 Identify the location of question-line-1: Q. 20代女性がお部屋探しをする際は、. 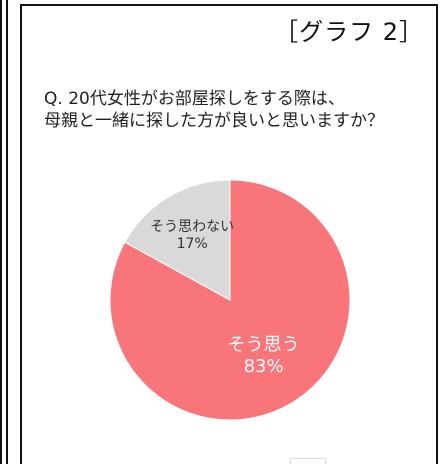
(194, 99).